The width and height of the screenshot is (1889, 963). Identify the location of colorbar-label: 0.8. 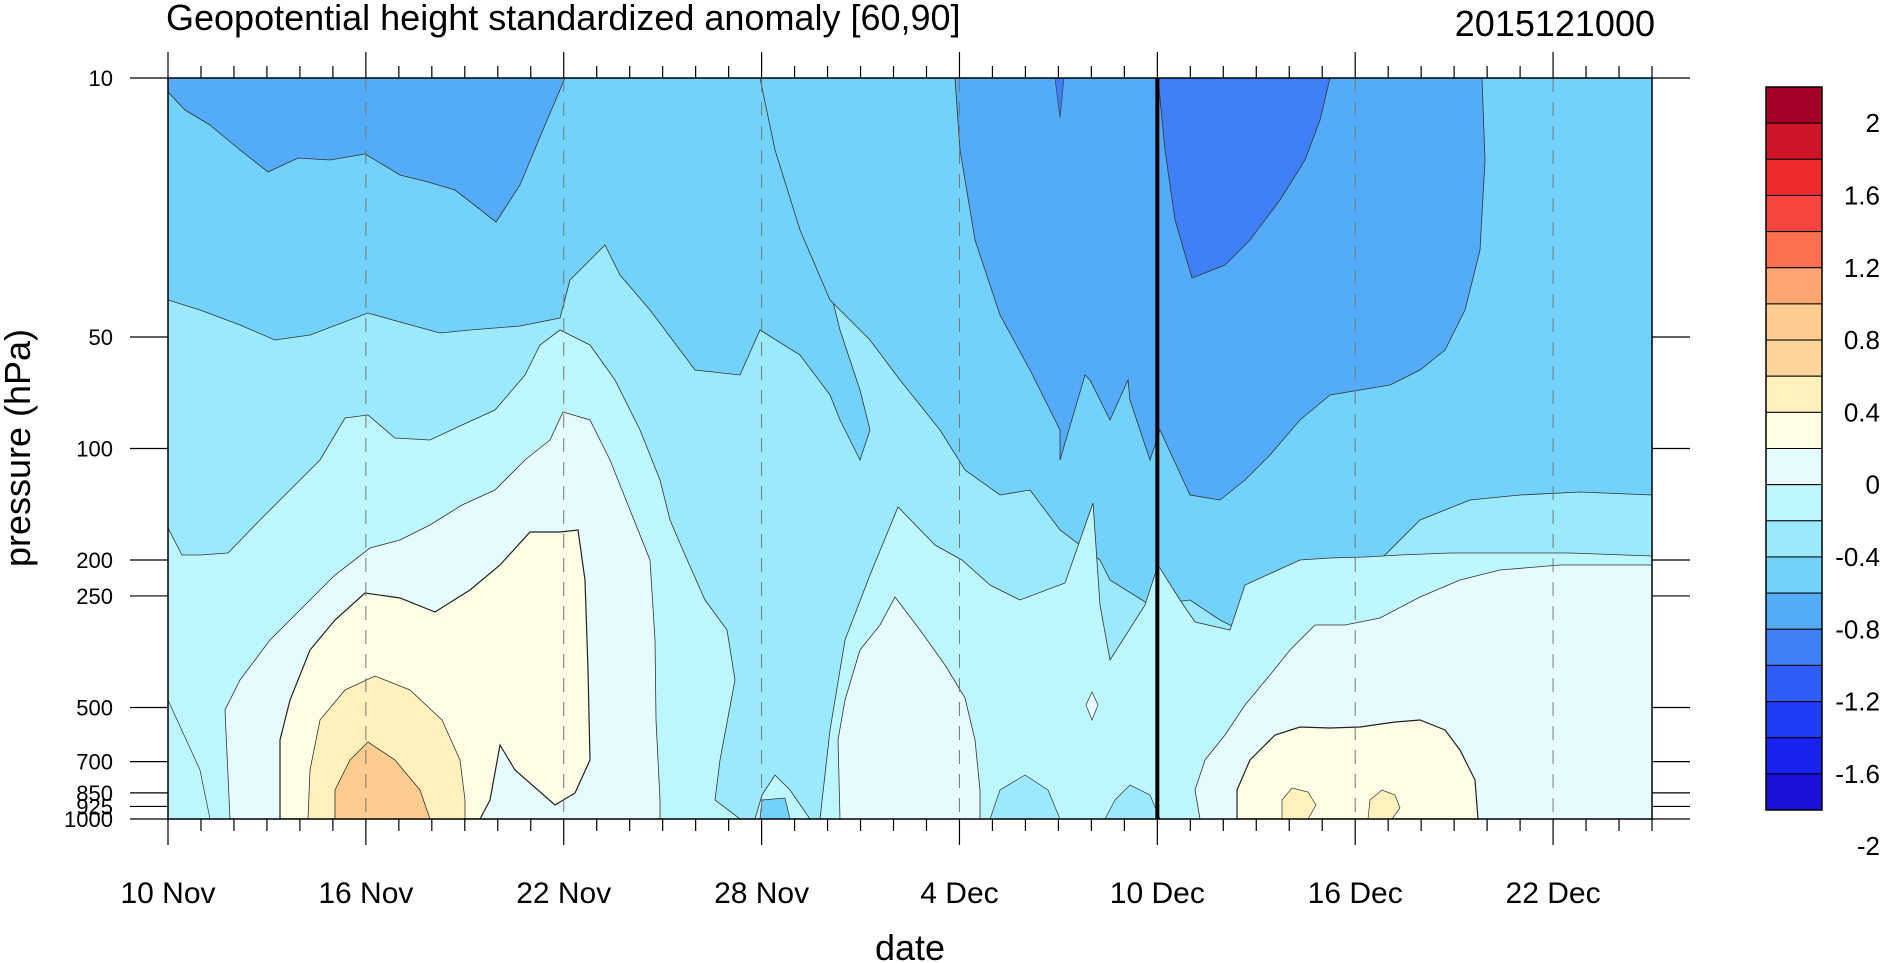
(1862, 340).